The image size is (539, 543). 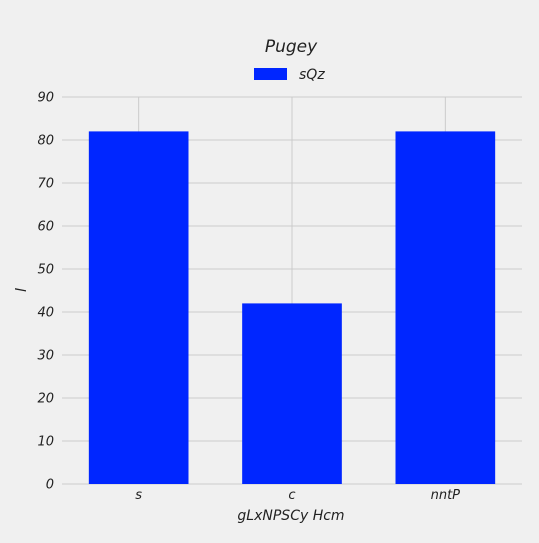 I want to click on x-tick-label: c, so click(x=291, y=495).